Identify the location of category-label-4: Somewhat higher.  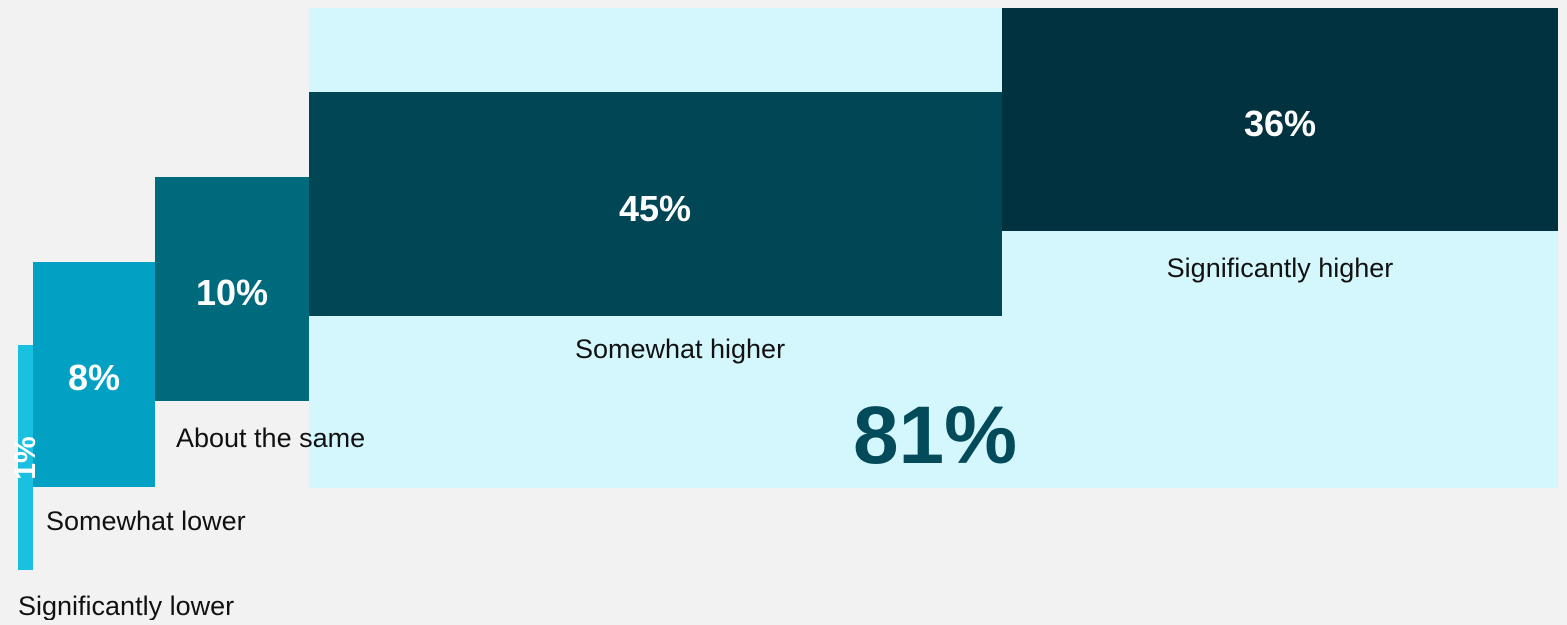
(680, 349).